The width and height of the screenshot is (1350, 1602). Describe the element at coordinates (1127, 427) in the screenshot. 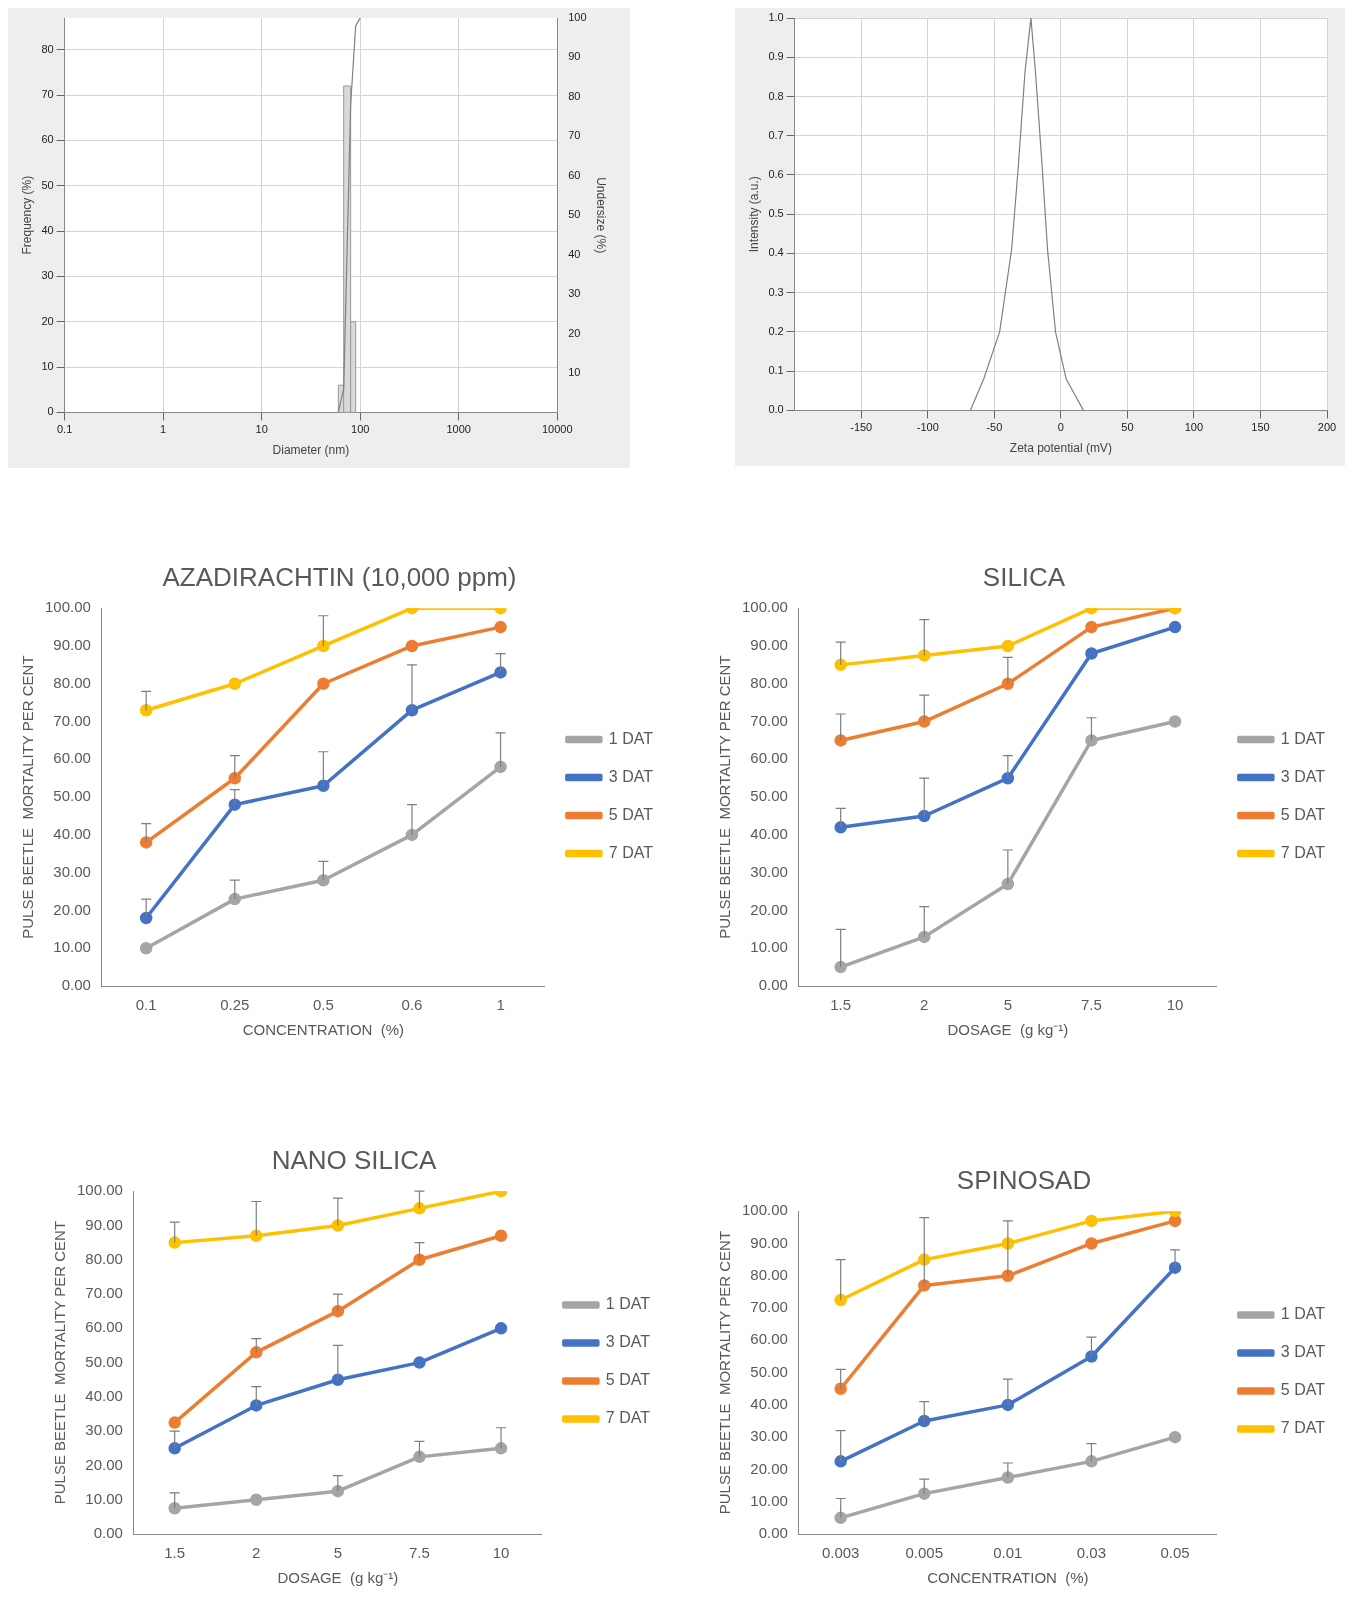

I see `x-tick-label: 50` at that location.